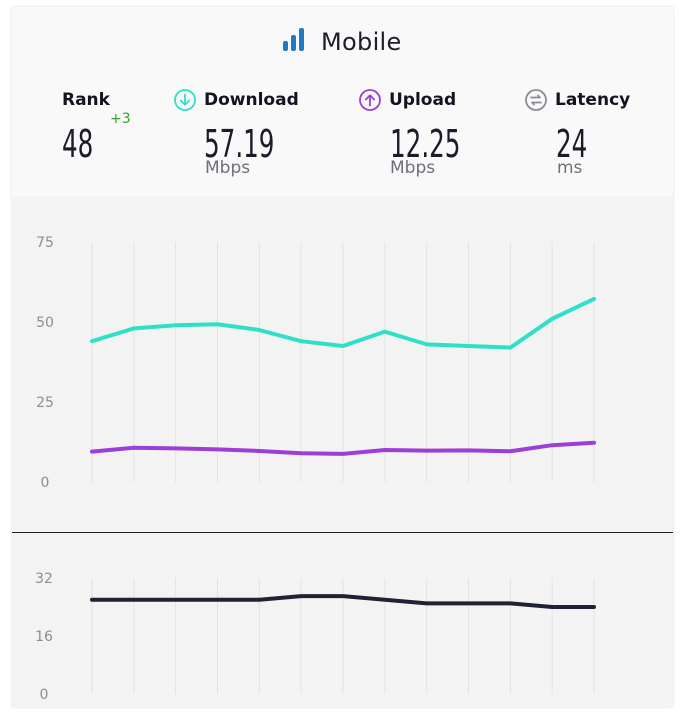 The height and width of the screenshot is (717, 680). What do you see at coordinates (228, 168) in the screenshot?
I see `download-unit: Mbps` at bounding box center [228, 168].